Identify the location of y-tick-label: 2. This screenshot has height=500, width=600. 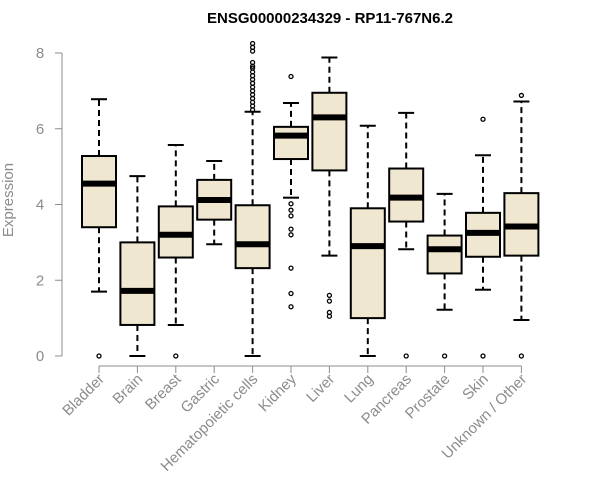
(40, 280).